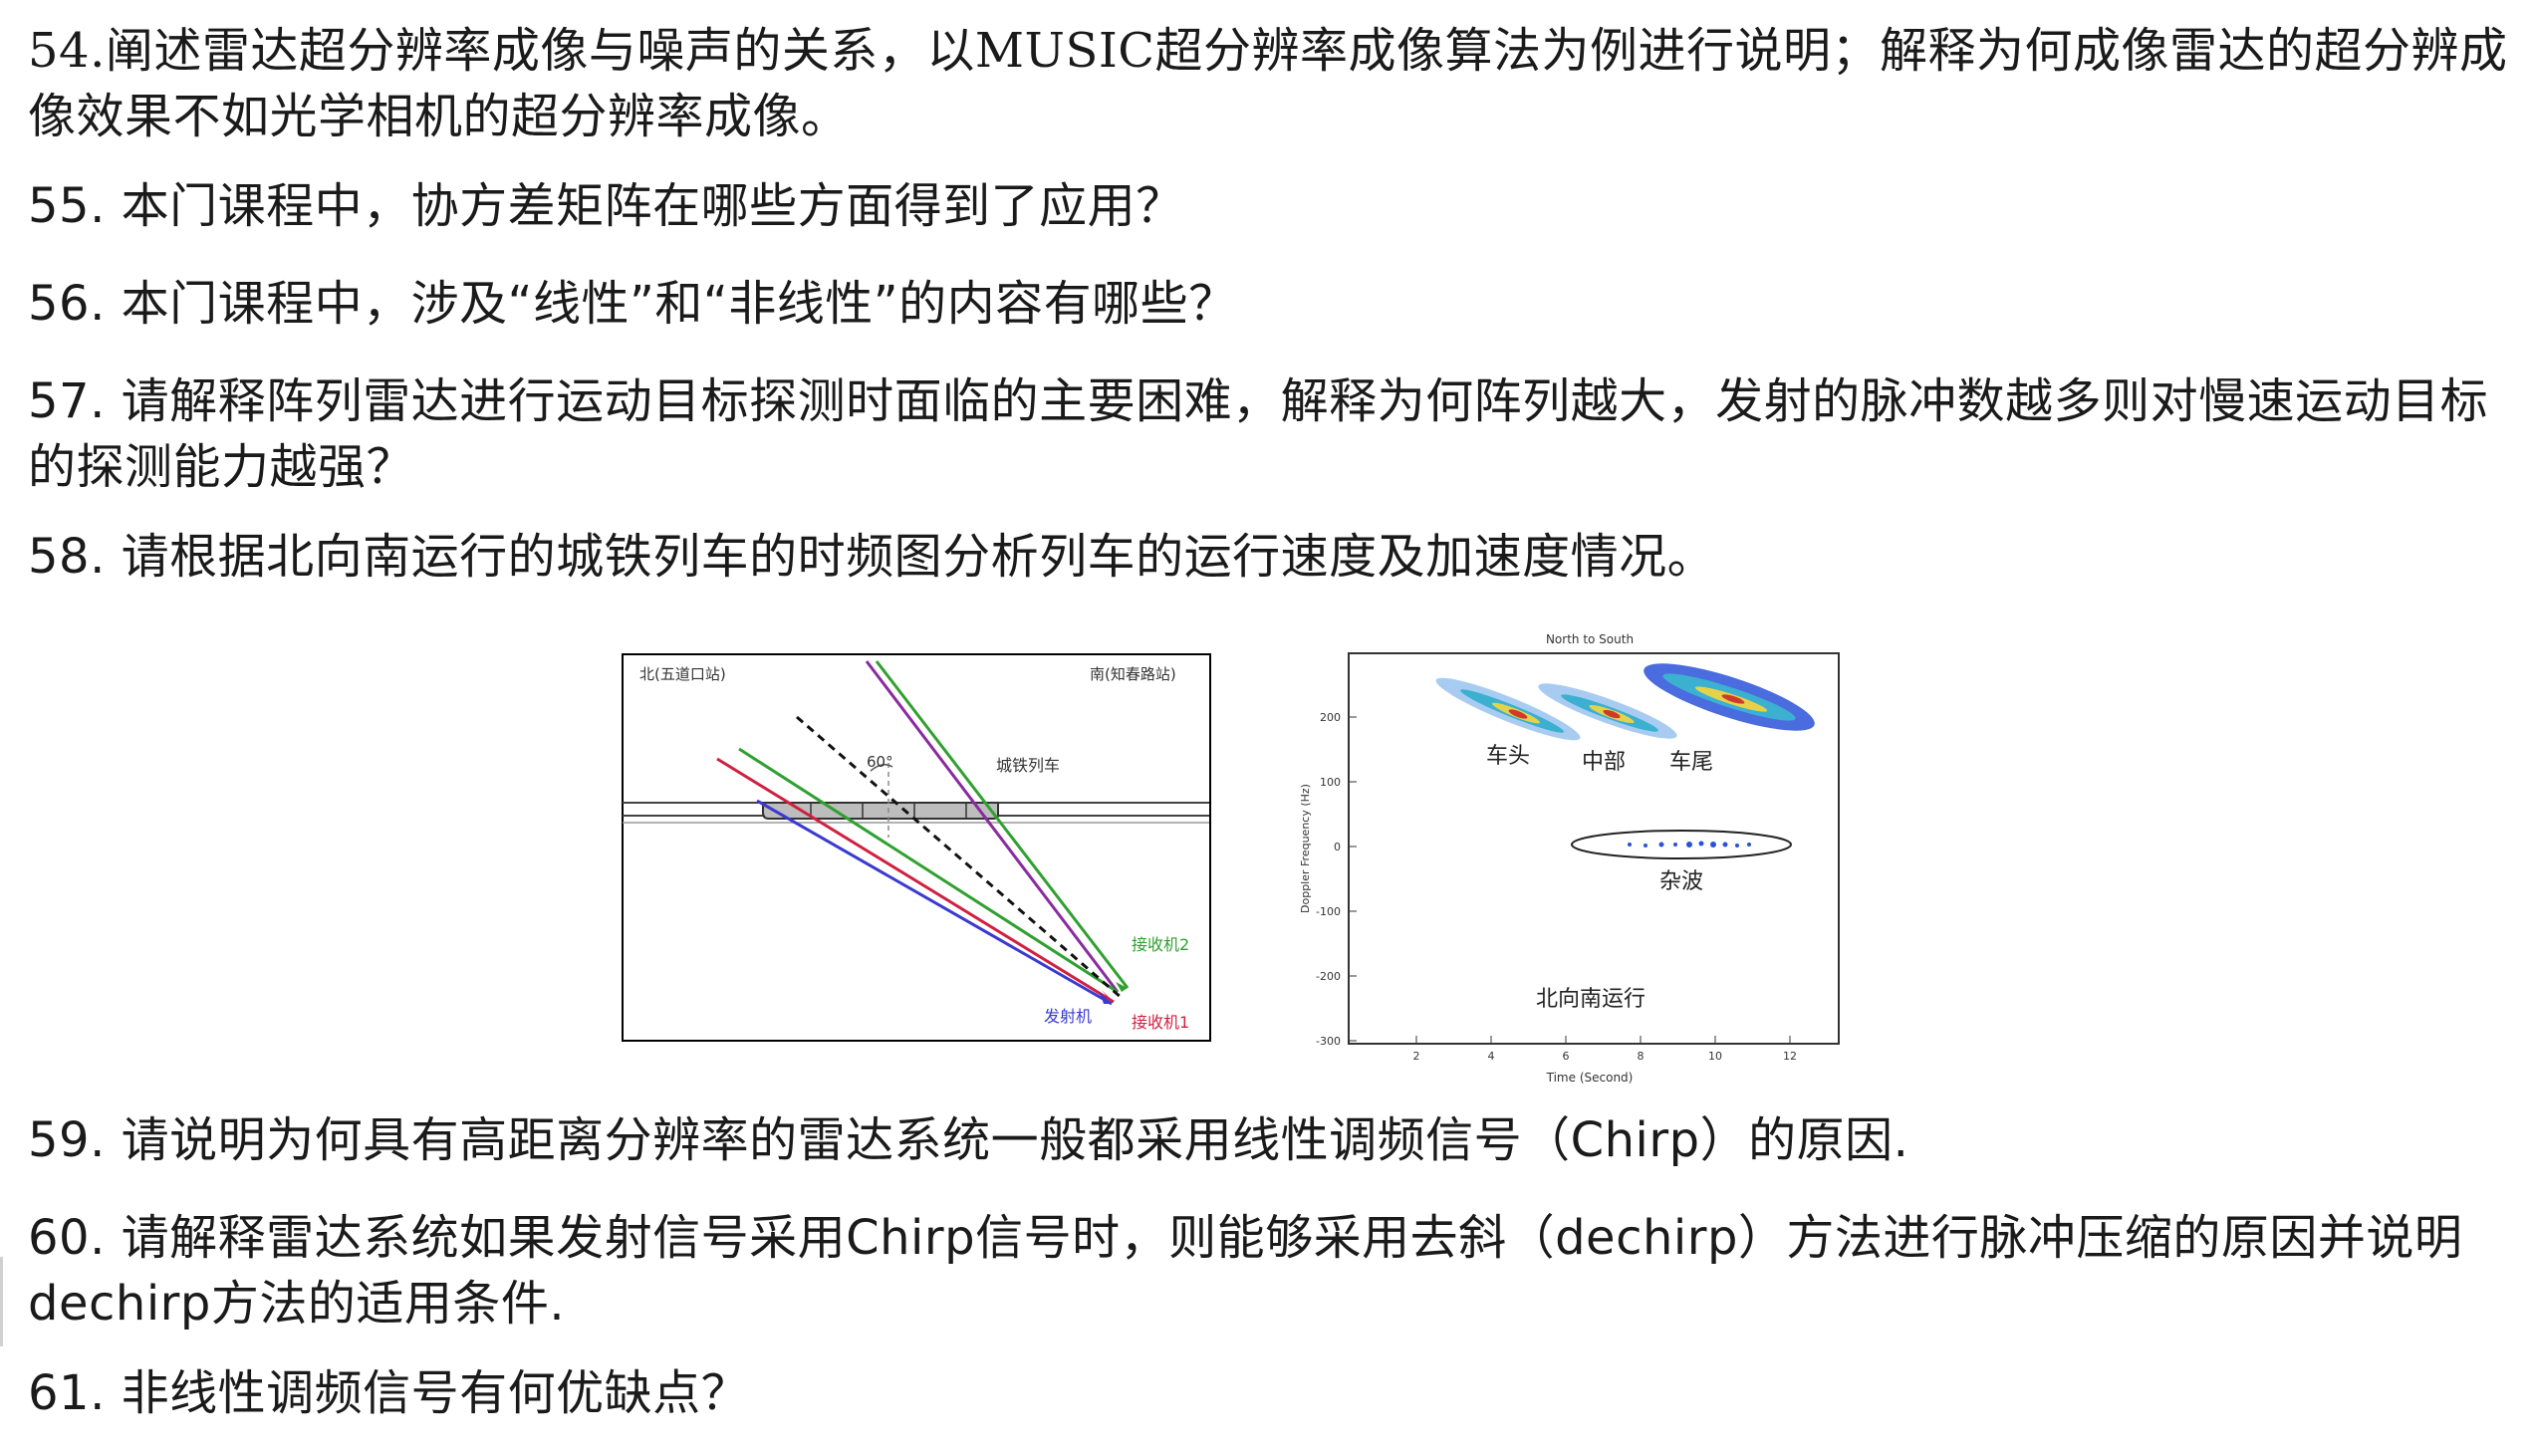 This screenshot has width=2532, height=1456. I want to click on xtick-6: 6, so click(1566, 1056).